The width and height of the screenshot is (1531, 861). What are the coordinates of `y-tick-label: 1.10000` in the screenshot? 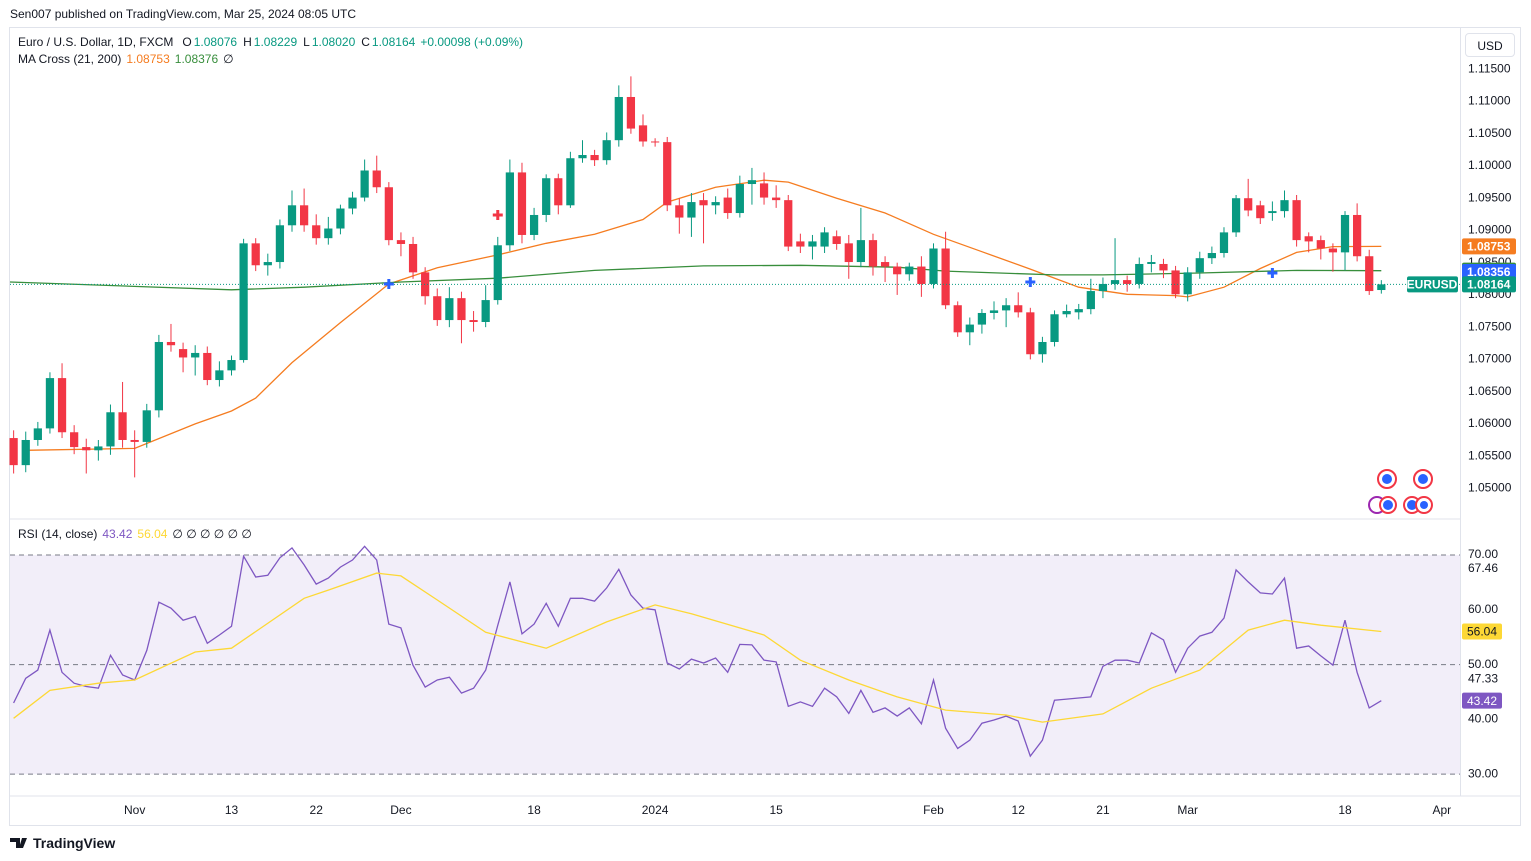 It's located at (1490, 165).